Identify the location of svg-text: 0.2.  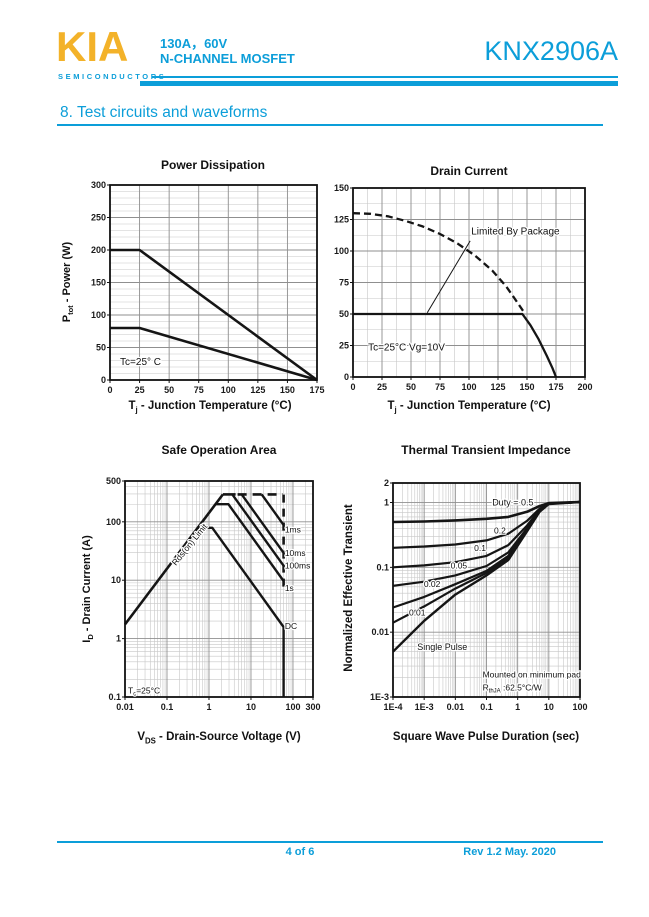
(500, 531).